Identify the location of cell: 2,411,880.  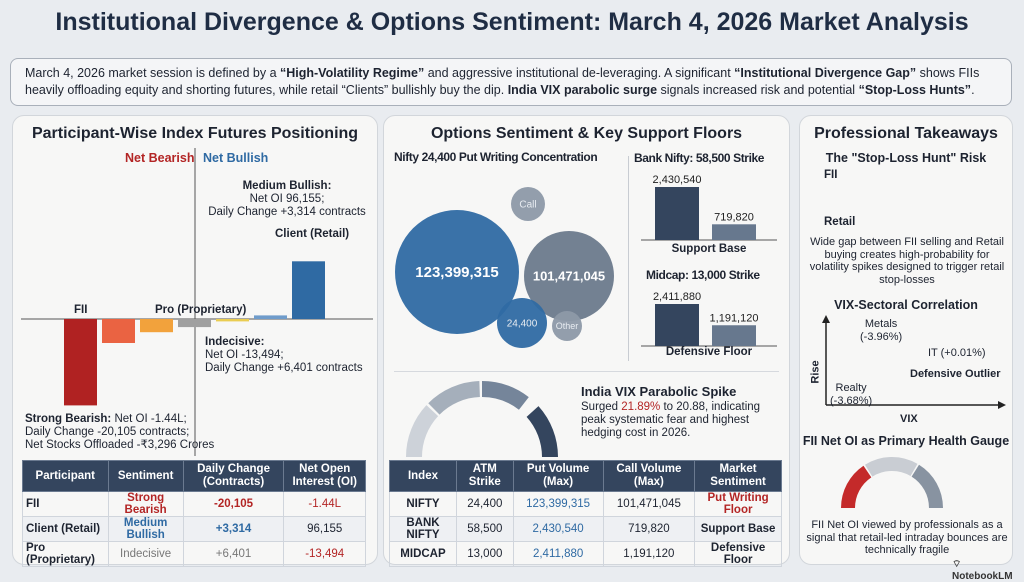
(558, 554).